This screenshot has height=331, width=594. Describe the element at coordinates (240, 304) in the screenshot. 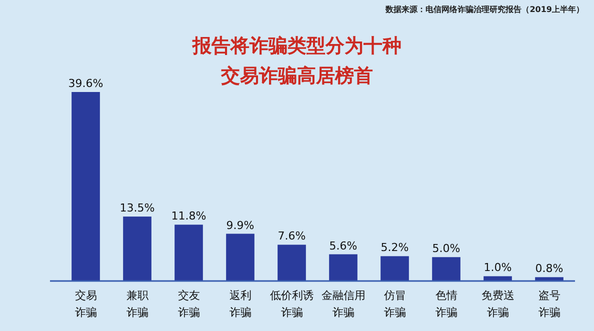

I see `x-tick-label: 返利诈骗` at that location.